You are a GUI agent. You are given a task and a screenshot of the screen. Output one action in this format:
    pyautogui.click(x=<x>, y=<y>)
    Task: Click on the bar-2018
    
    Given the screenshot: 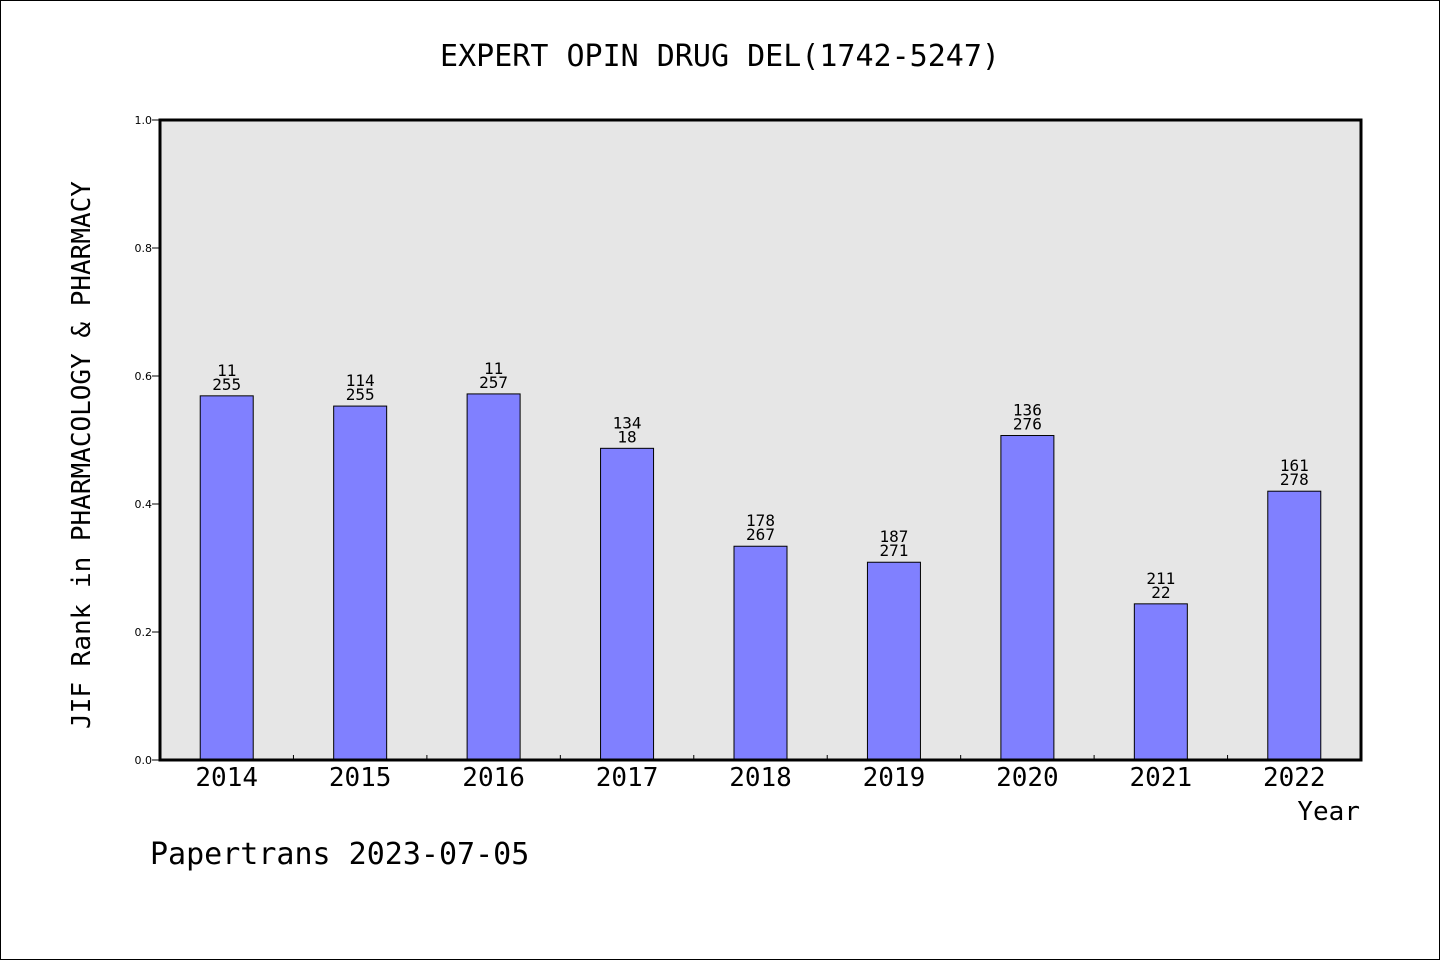 What is the action you would take?
    pyautogui.click(x=760, y=653)
    